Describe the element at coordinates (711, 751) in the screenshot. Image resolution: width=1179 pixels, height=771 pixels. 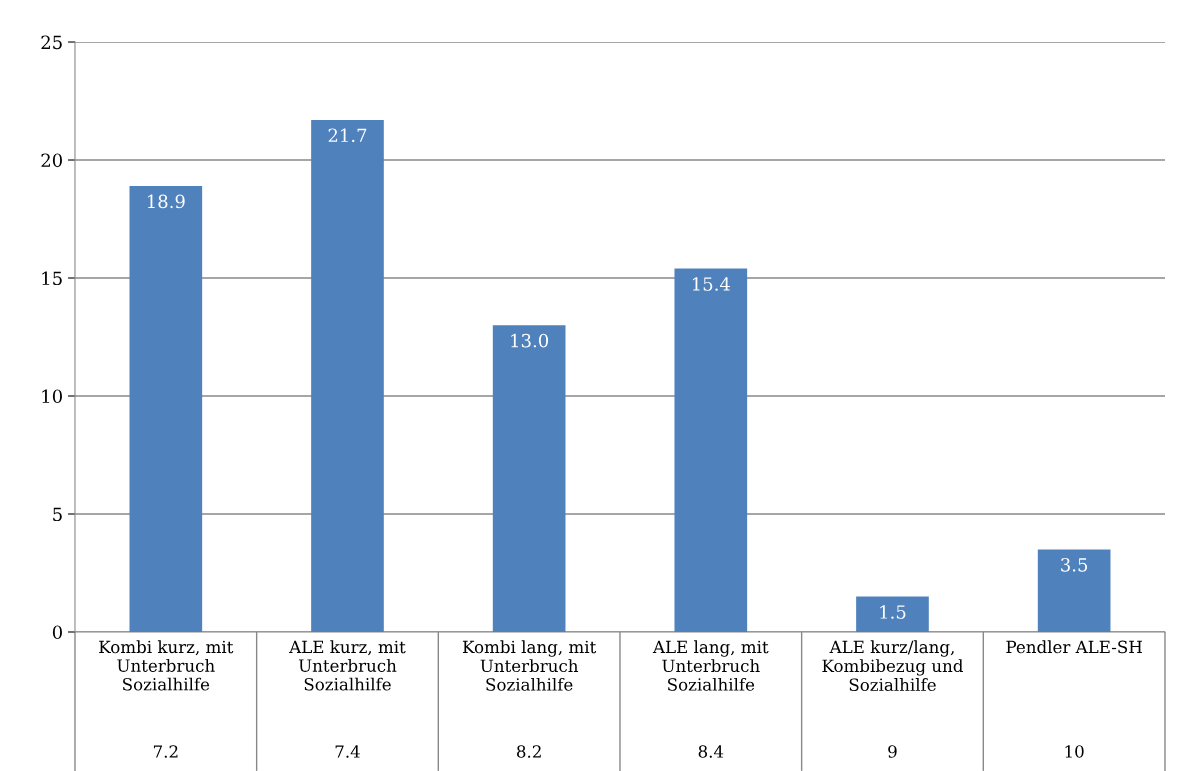
I see `text: 8.4` at that location.